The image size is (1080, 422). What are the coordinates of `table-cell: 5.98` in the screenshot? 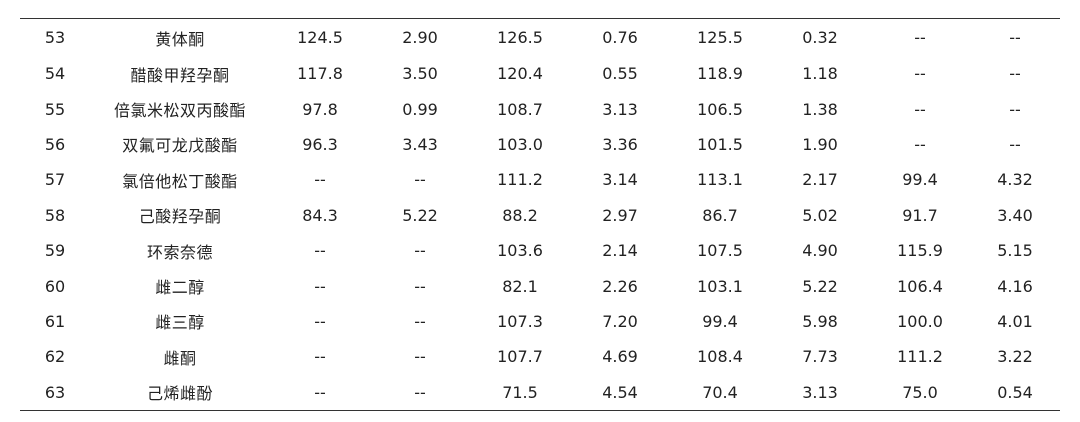 It's located at (820, 321).